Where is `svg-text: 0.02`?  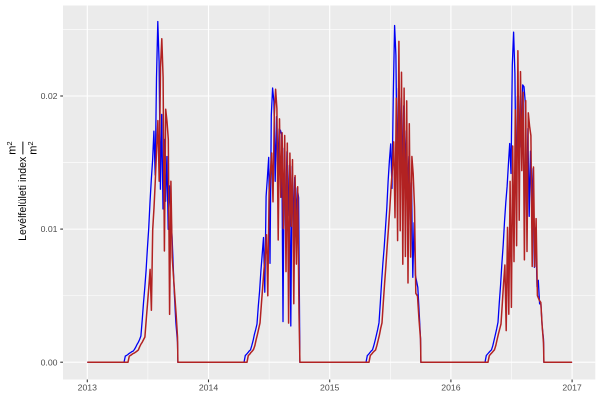
svg-text: 0.02 is located at coordinates (49, 96).